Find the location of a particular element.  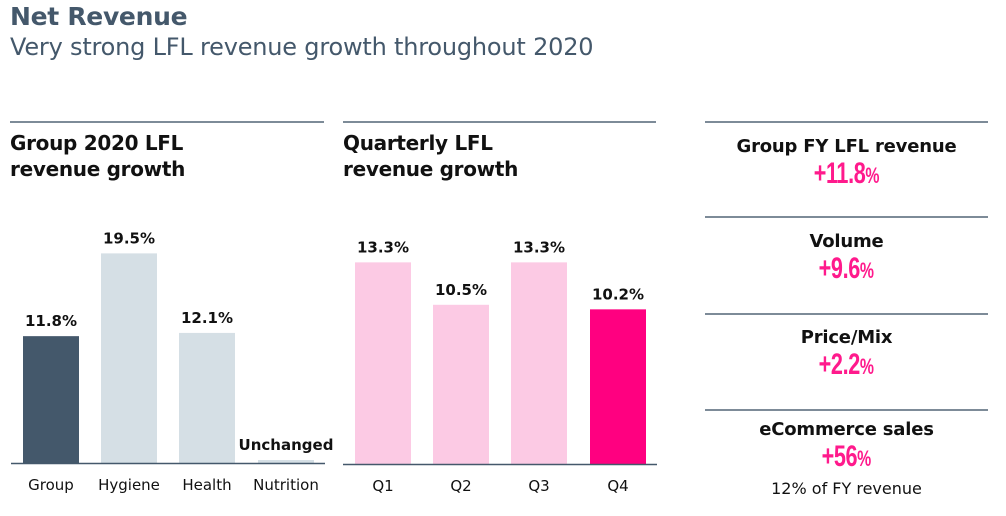

left-chart-top-rule is located at coordinates (167, 122).